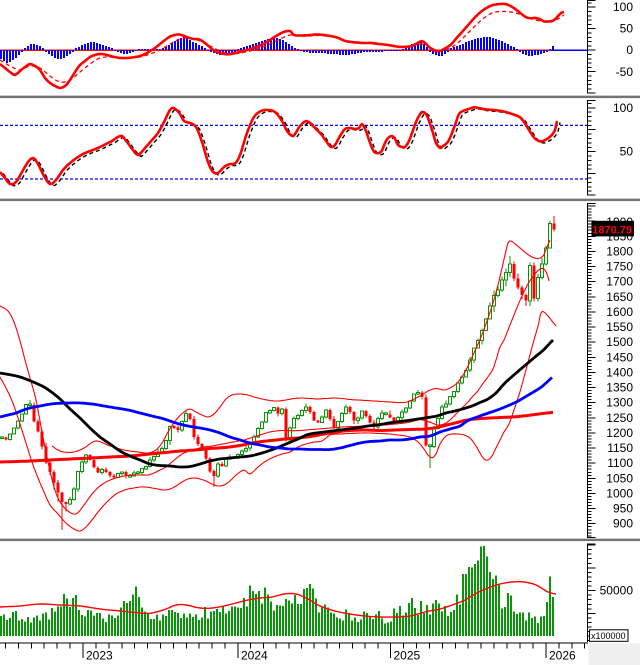 This screenshot has width=640, height=665. I want to click on svg-text: 1600, so click(619, 312).